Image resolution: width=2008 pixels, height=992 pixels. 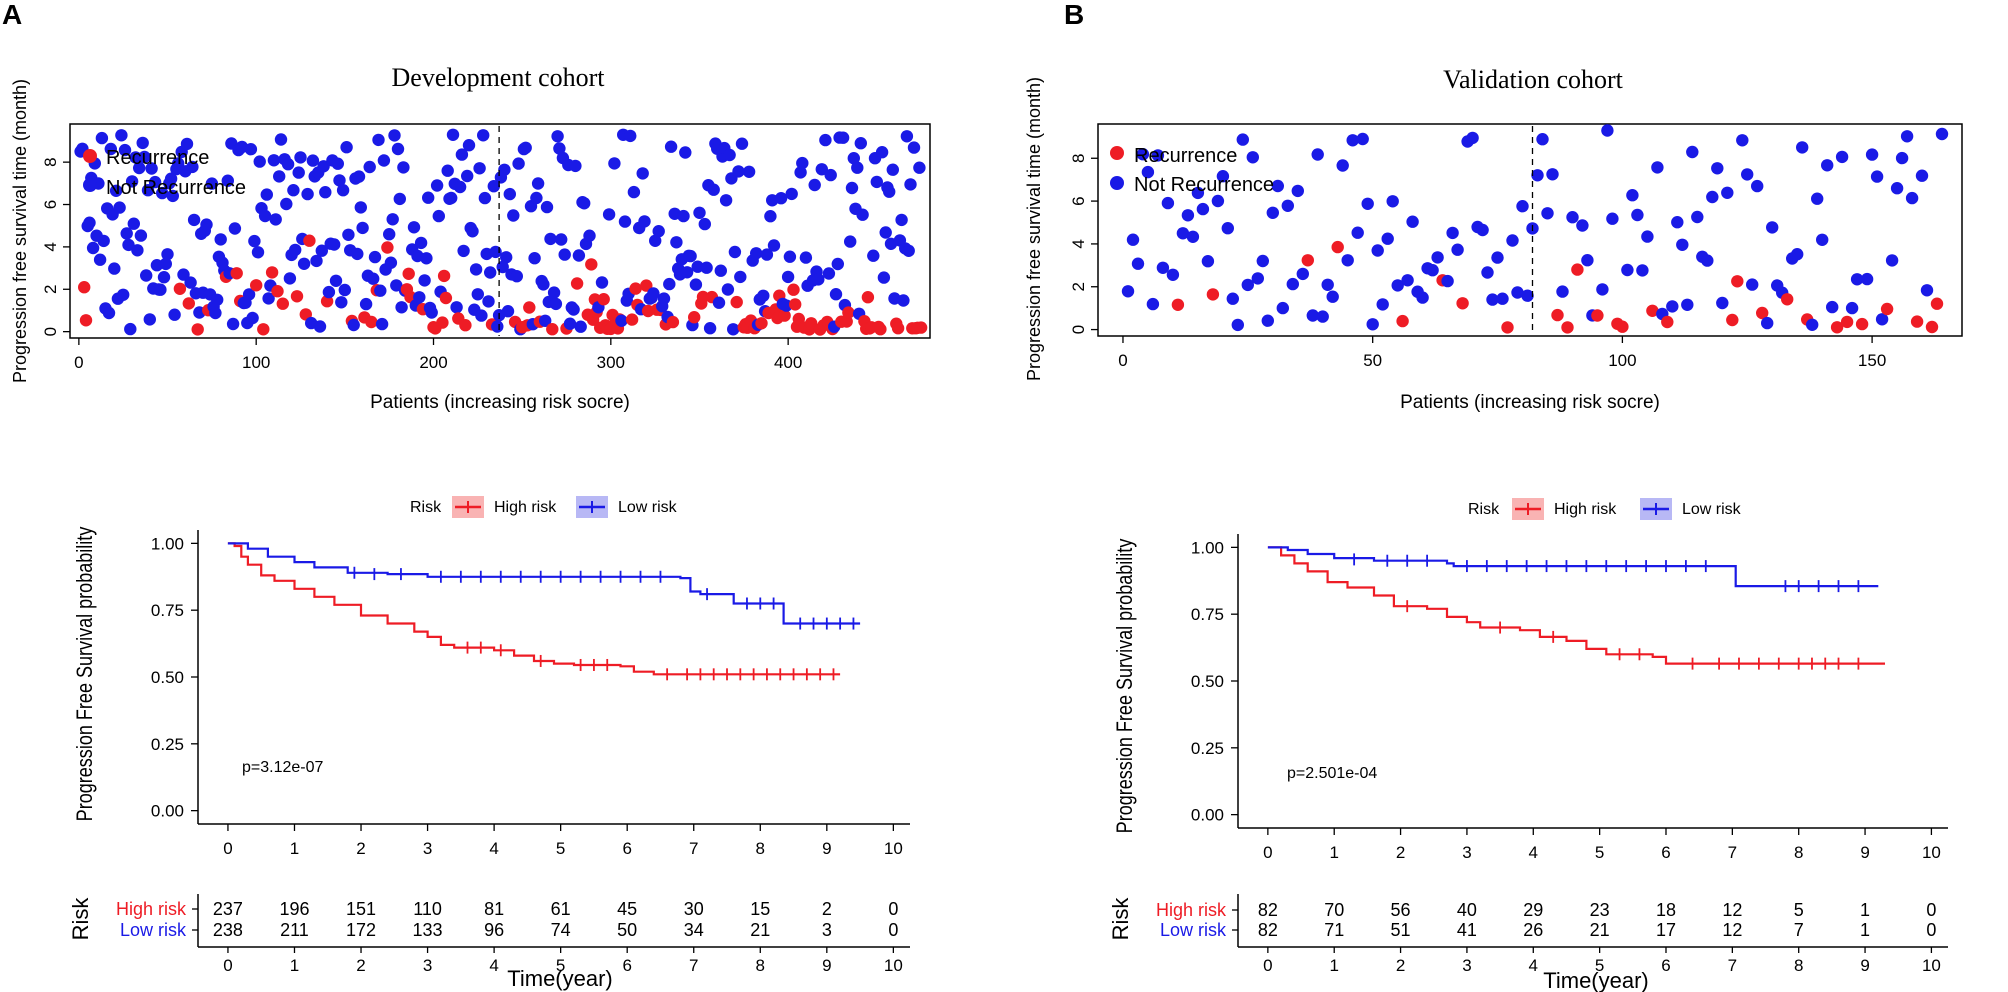 What do you see at coordinates (361, 909) in the screenshot?
I see `risk-count: 151` at bounding box center [361, 909].